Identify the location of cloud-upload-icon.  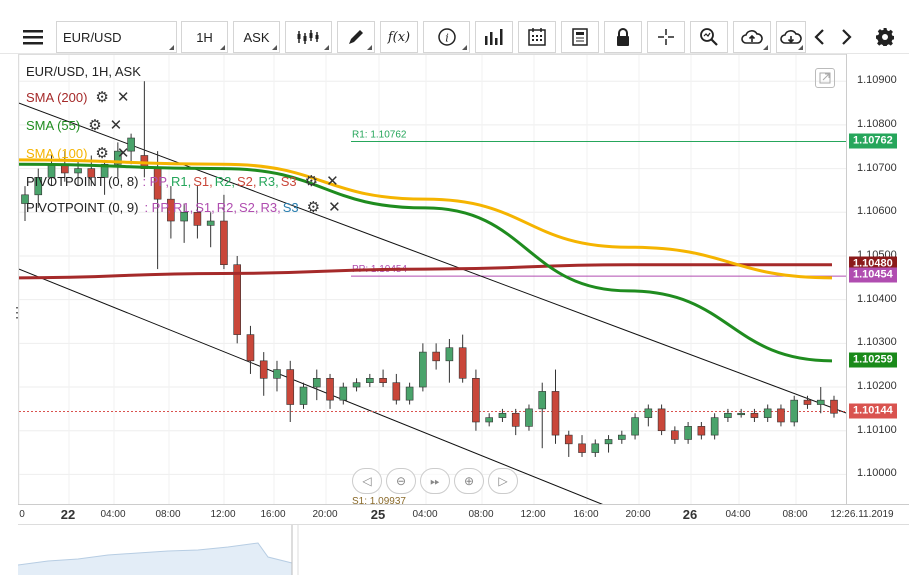
(752, 37).